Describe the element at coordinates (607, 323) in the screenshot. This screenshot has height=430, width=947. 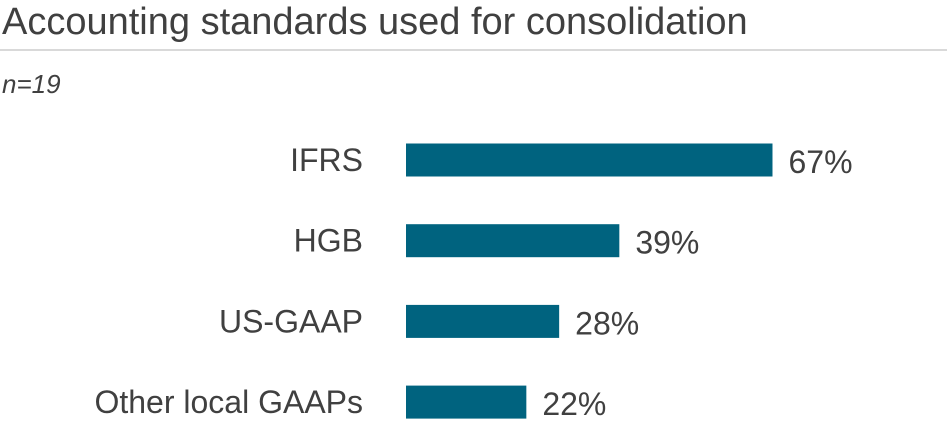
I see `value-label: 28%` at that location.